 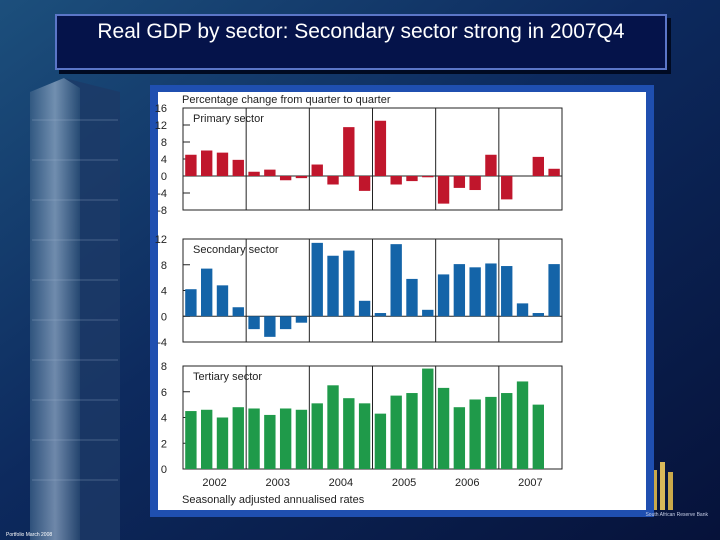 What do you see at coordinates (278, 483) in the screenshot?
I see `year-label-2003: 2003` at bounding box center [278, 483].